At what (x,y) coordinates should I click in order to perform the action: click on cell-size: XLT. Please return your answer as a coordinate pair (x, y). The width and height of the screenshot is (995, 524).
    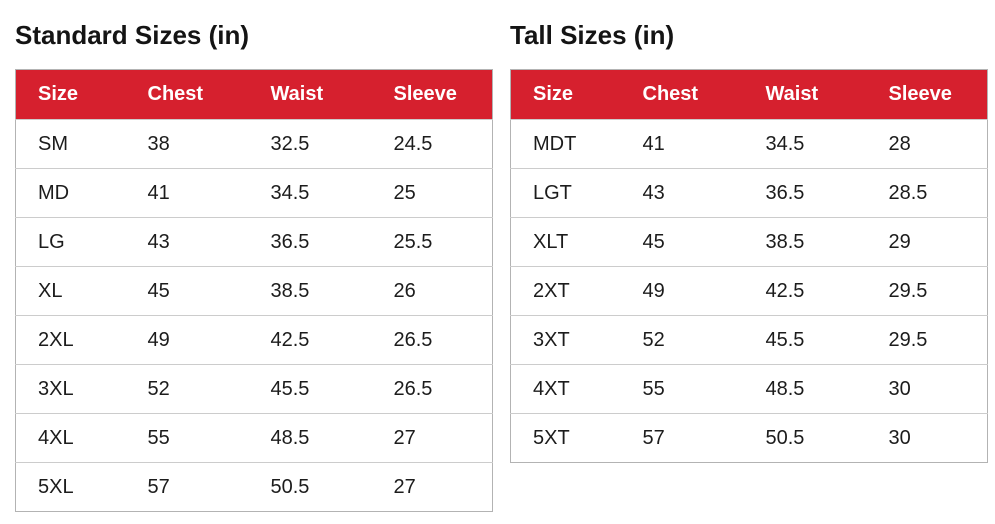
    Looking at the image, I should click on (565, 242).